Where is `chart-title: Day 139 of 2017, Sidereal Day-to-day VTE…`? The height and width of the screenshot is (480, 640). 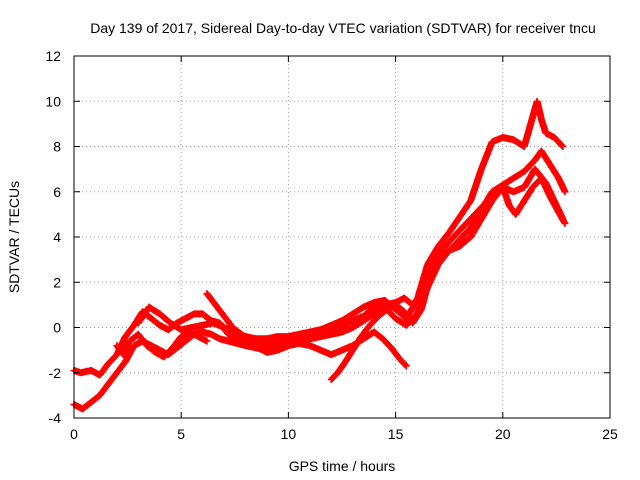 chart-title: Day 139 of 2017, Sidereal Day-to-day VTE… is located at coordinates (343, 28).